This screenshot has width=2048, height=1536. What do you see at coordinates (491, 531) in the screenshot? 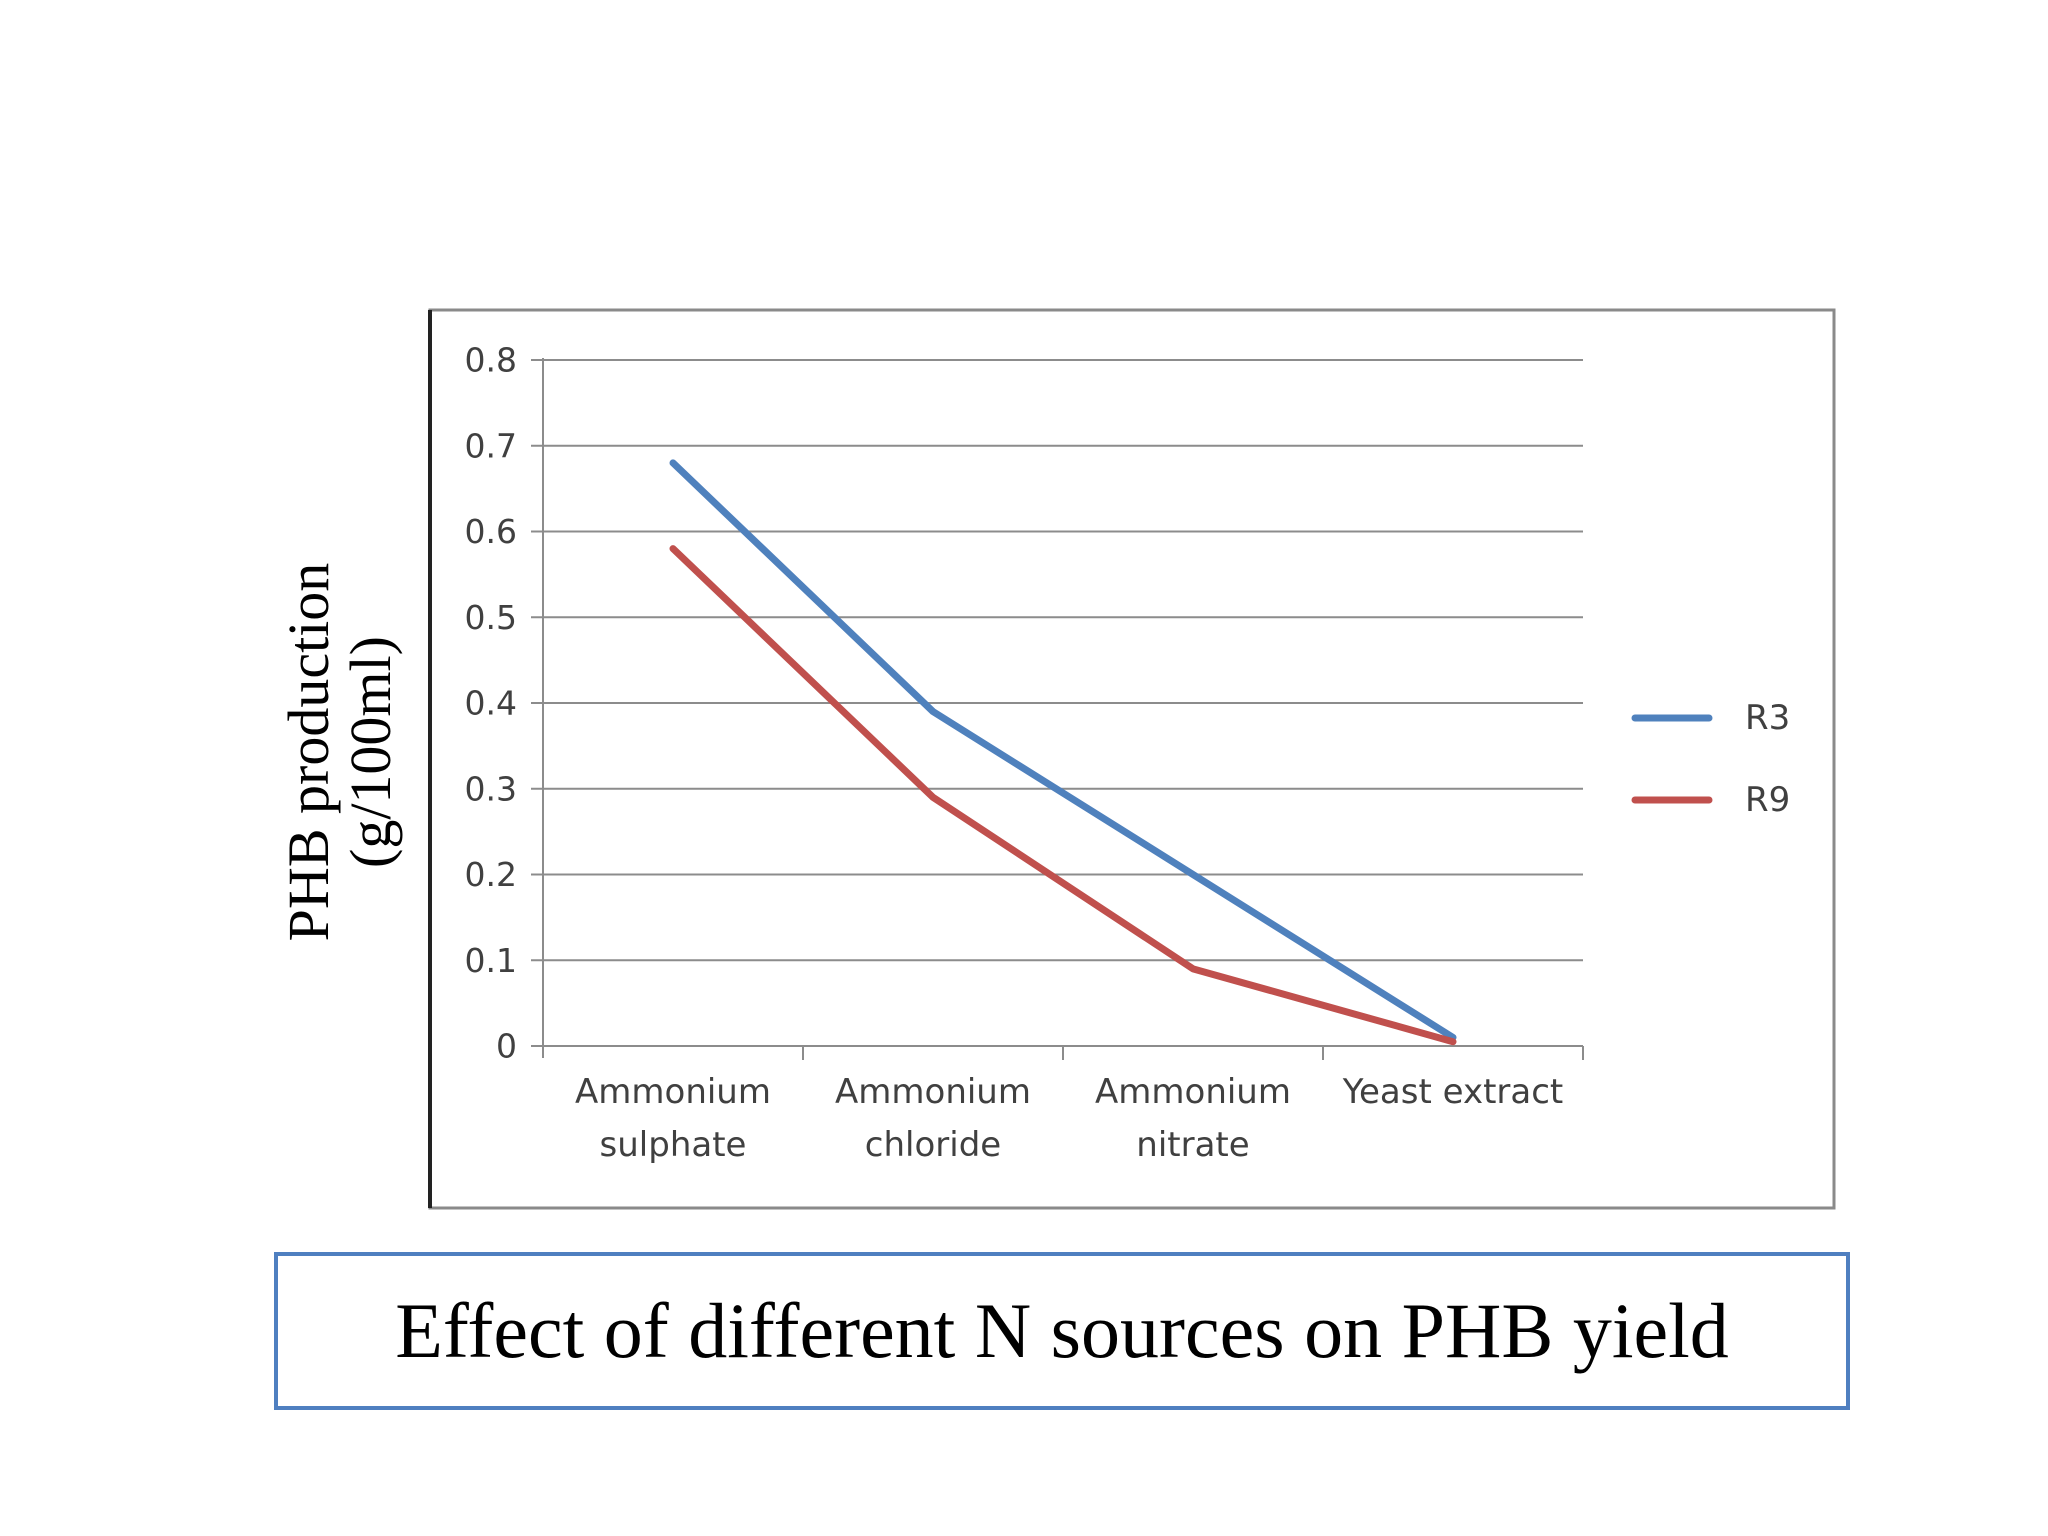
I see `y-tick-label: 0.6` at bounding box center [491, 531].